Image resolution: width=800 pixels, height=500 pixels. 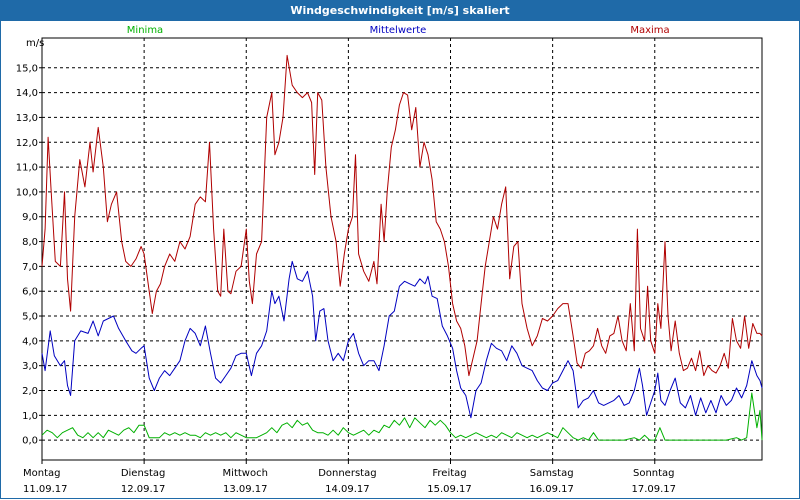 What do you see at coordinates (27, 68) in the screenshot?
I see `y-tick-label: 15,0` at bounding box center [27, 68].